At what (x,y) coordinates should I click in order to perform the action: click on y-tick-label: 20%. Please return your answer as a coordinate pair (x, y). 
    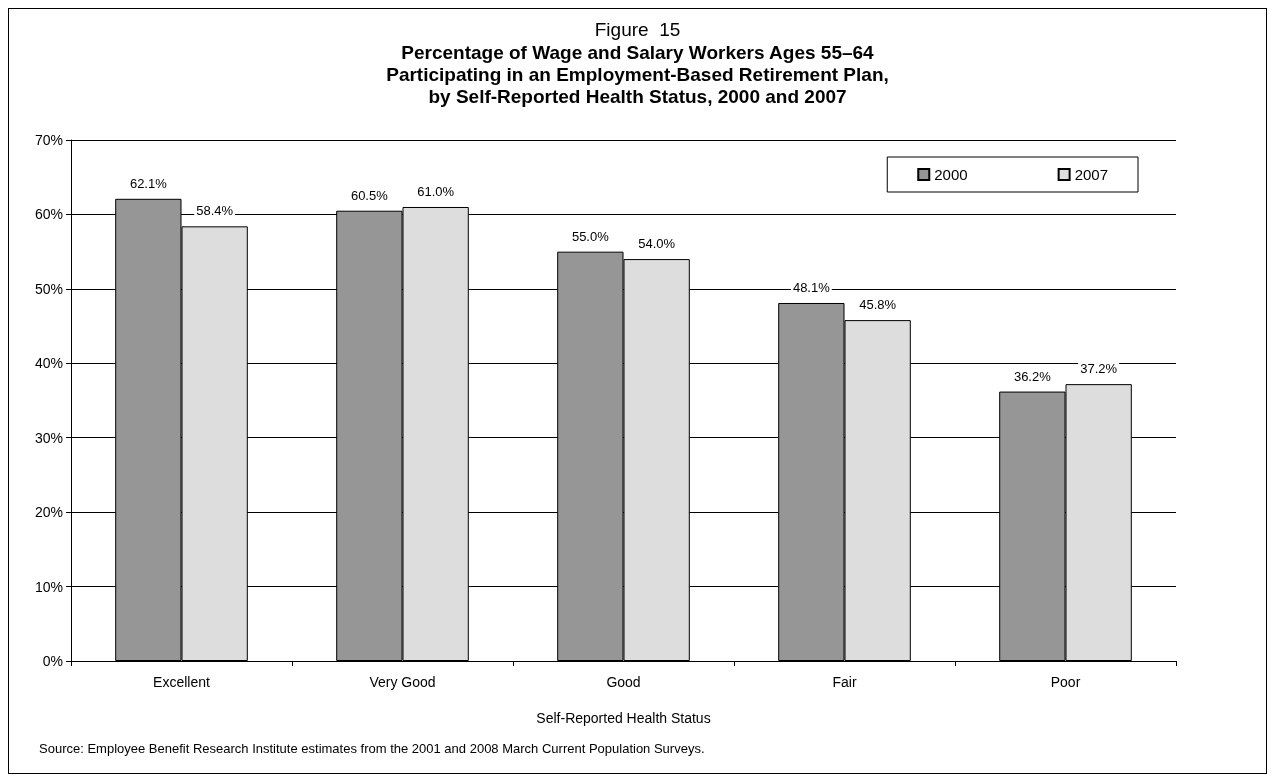
    Looking at the image, I should click on (48, 512).